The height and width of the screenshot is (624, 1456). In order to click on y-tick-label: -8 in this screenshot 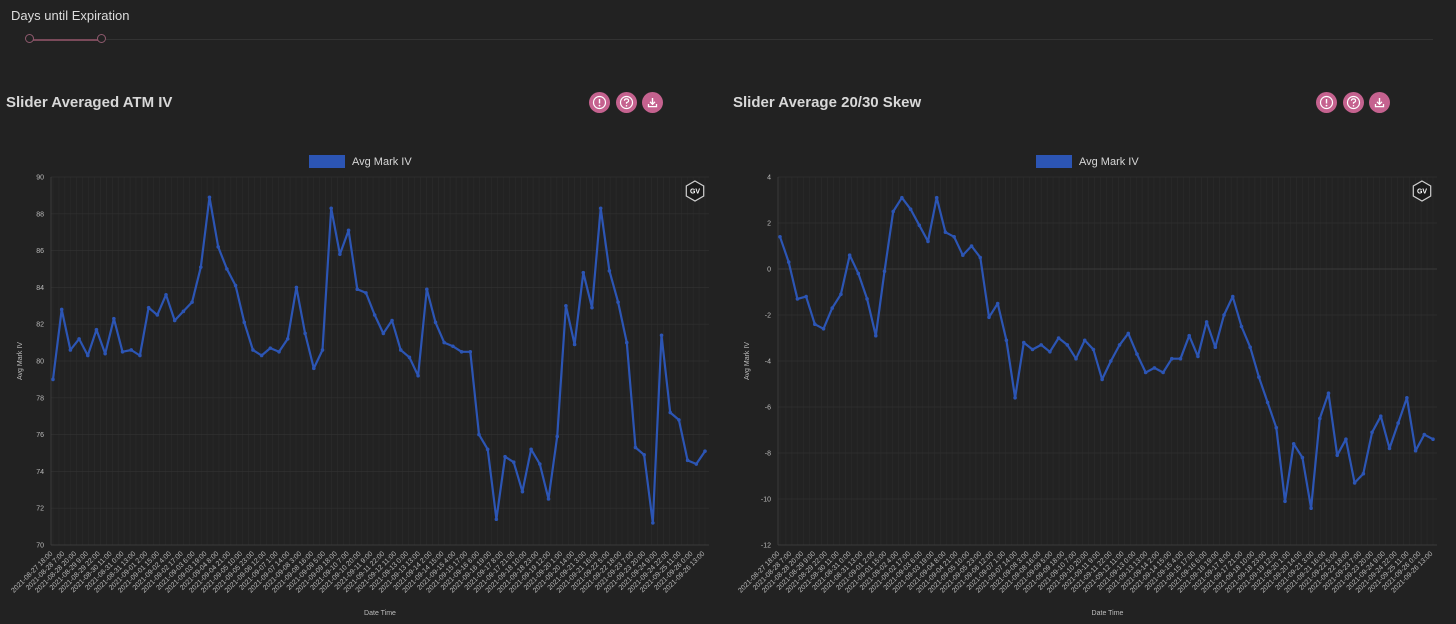, I will do `click(768, 454)`.